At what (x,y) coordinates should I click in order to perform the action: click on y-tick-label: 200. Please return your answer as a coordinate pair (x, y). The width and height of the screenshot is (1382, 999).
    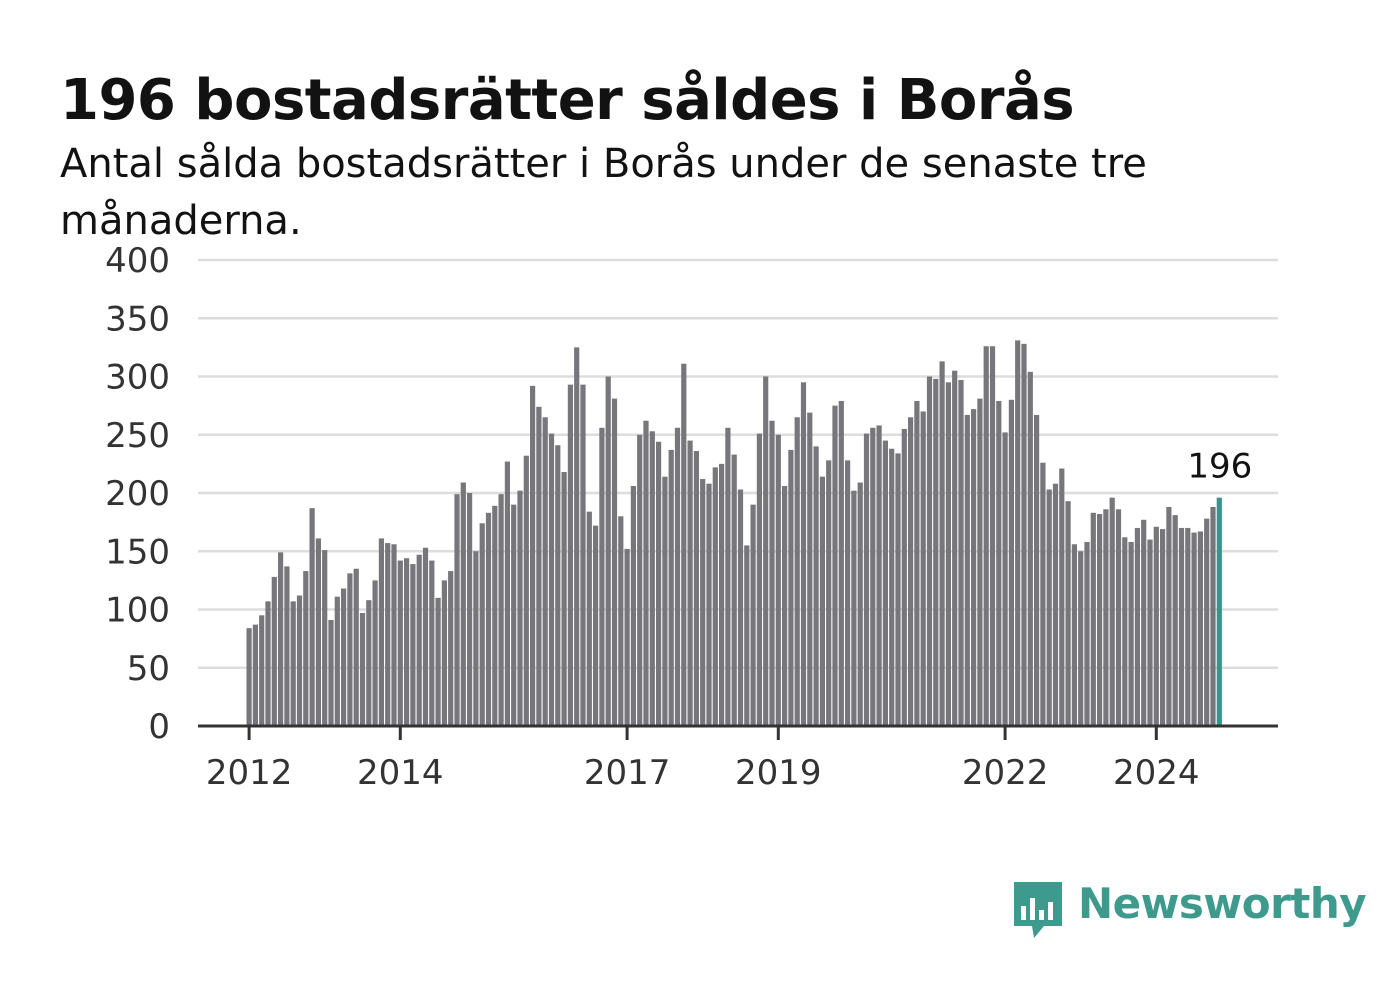
    Looking at the image, I should click on (137, 494).